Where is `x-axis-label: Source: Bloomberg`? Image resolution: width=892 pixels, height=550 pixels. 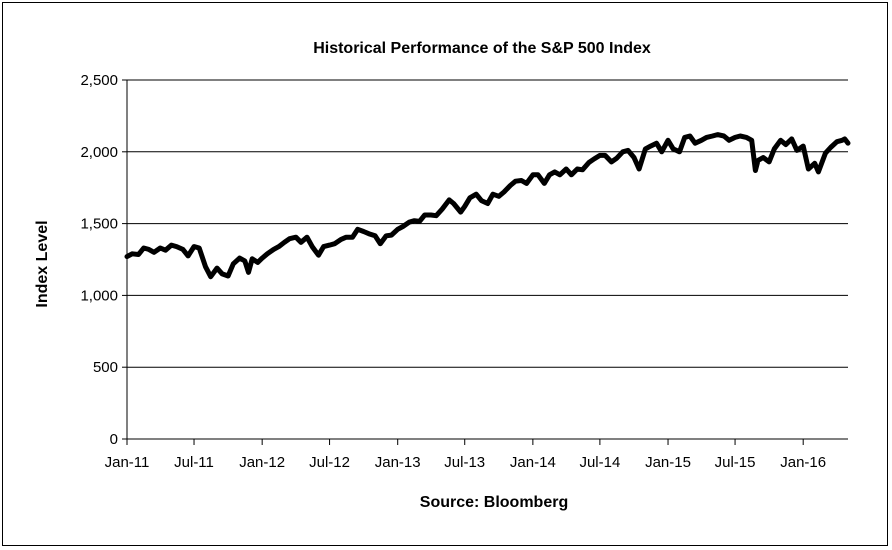 x-axis-label: Source: Bloomberg is located at coordinates (494, 502).